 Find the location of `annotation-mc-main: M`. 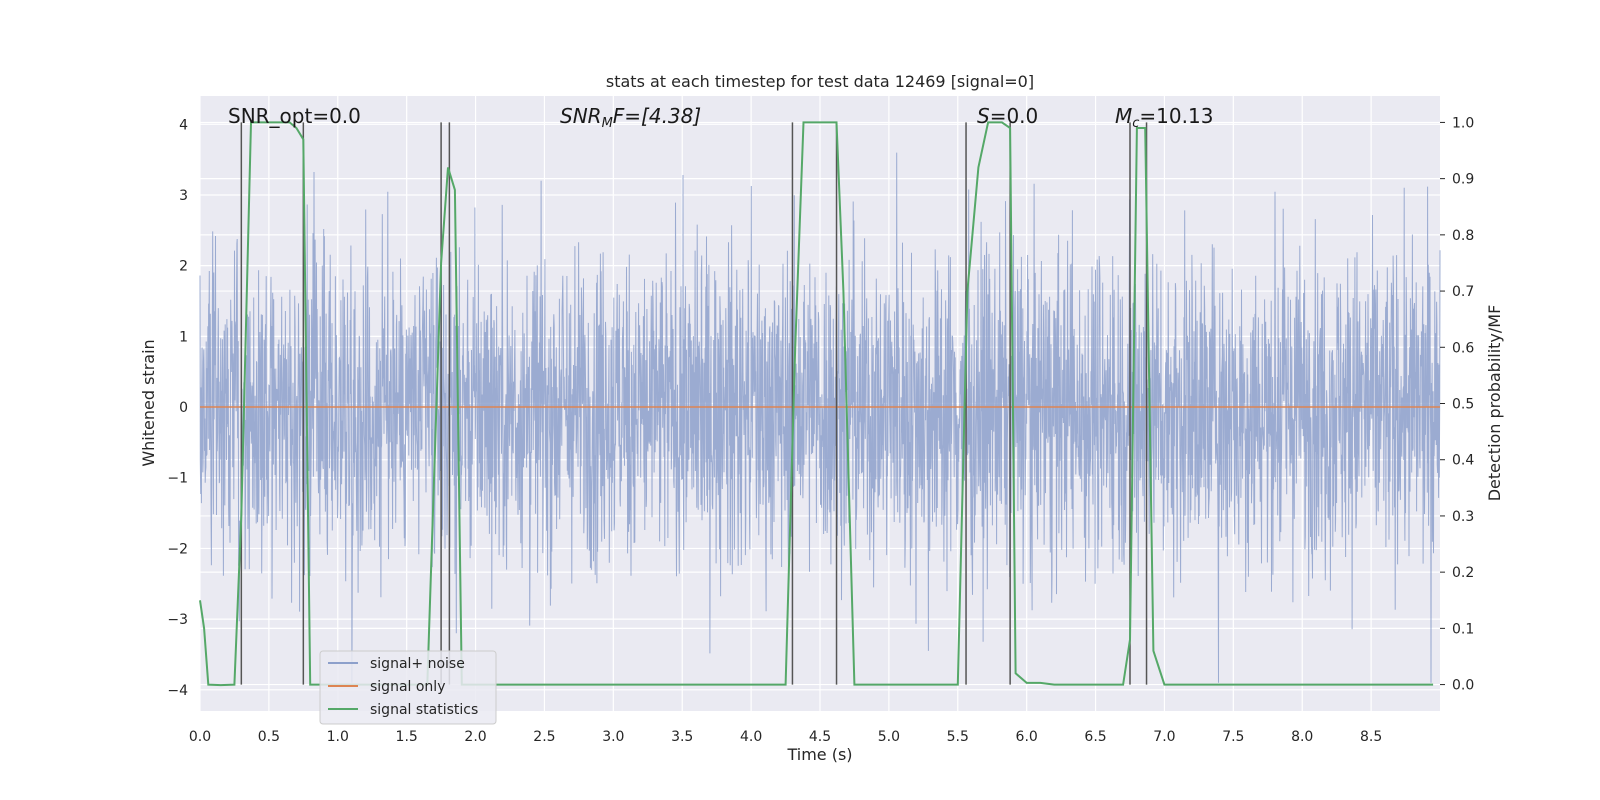

annotation-mc-main: M is located at coordinates (1123, 116).